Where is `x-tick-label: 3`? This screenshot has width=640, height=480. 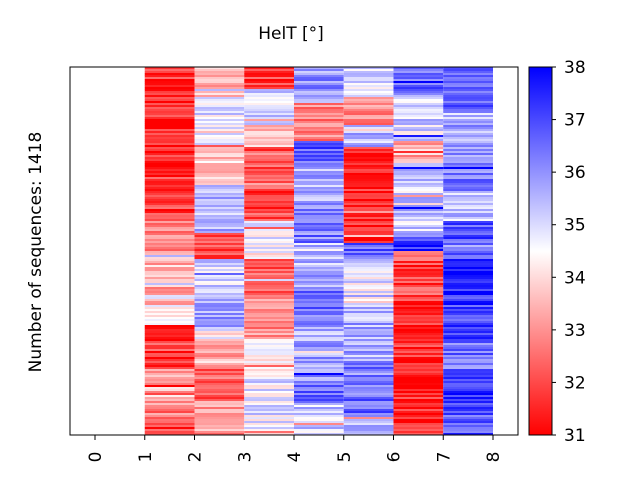
x-tick-label: 3 is located at coordinates (245, 457).